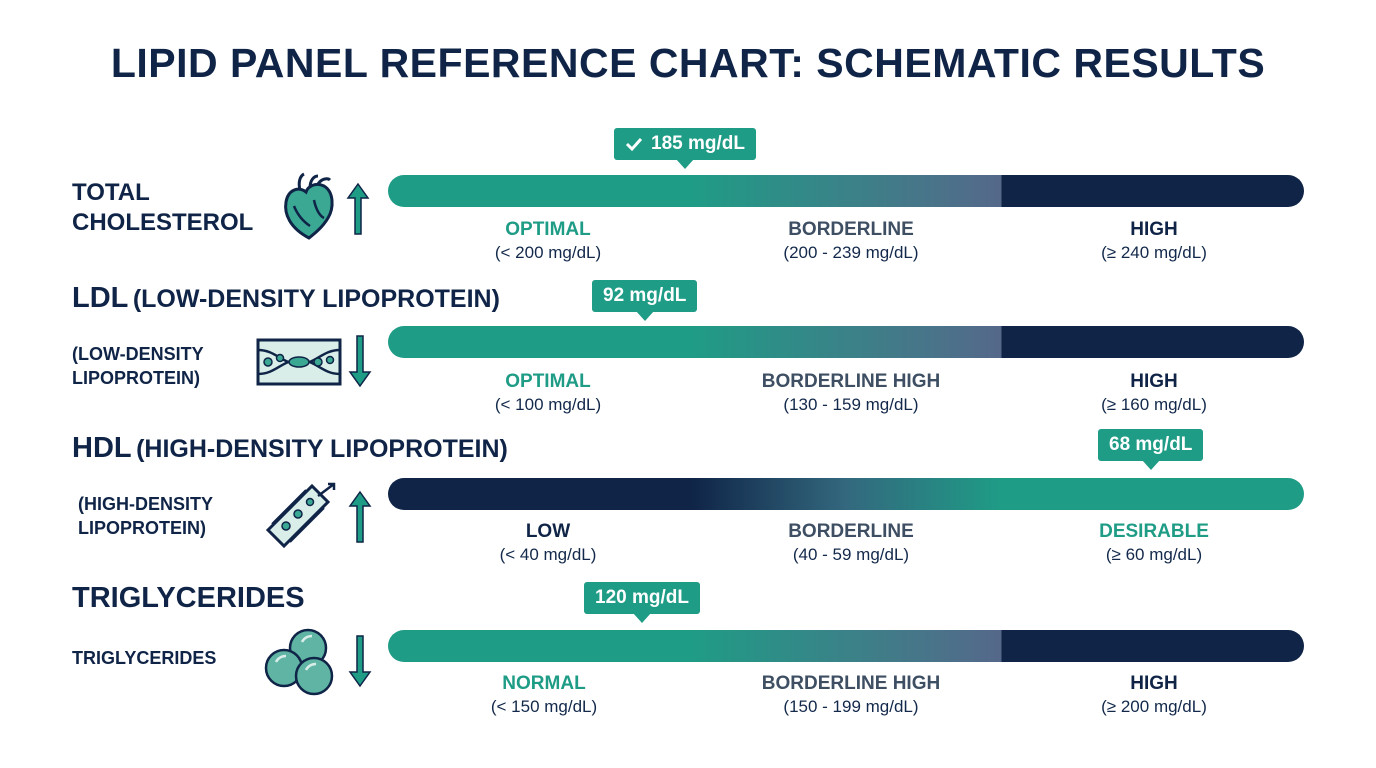  Describe the element at coordinates (544, 683) in the screenshot. I see `zone-name: NORMAL` at that location.